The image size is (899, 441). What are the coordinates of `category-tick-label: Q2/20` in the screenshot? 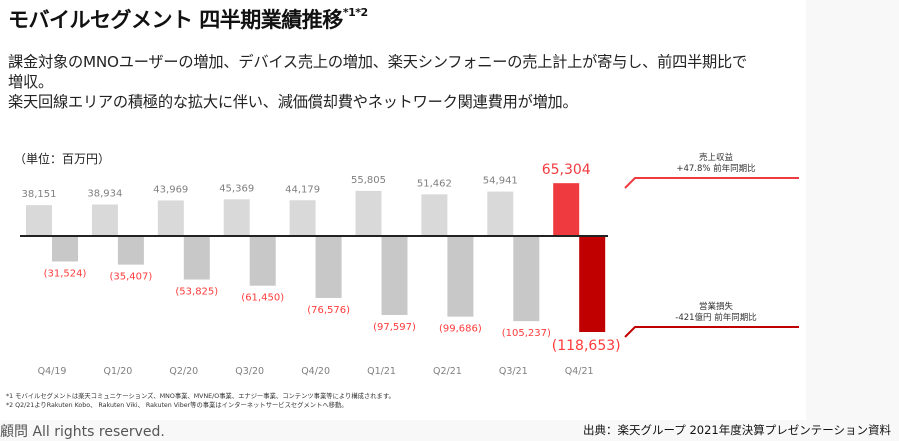 It's located at (183, 371).